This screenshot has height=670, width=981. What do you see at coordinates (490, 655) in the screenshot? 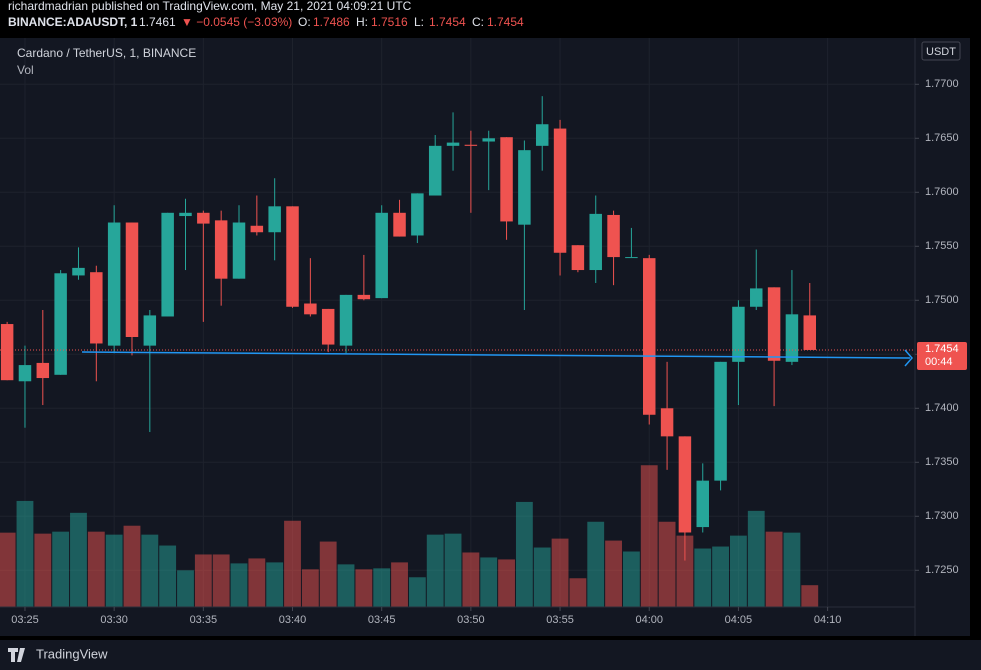
I see `footer-bar` at bounding box center [490, 655].